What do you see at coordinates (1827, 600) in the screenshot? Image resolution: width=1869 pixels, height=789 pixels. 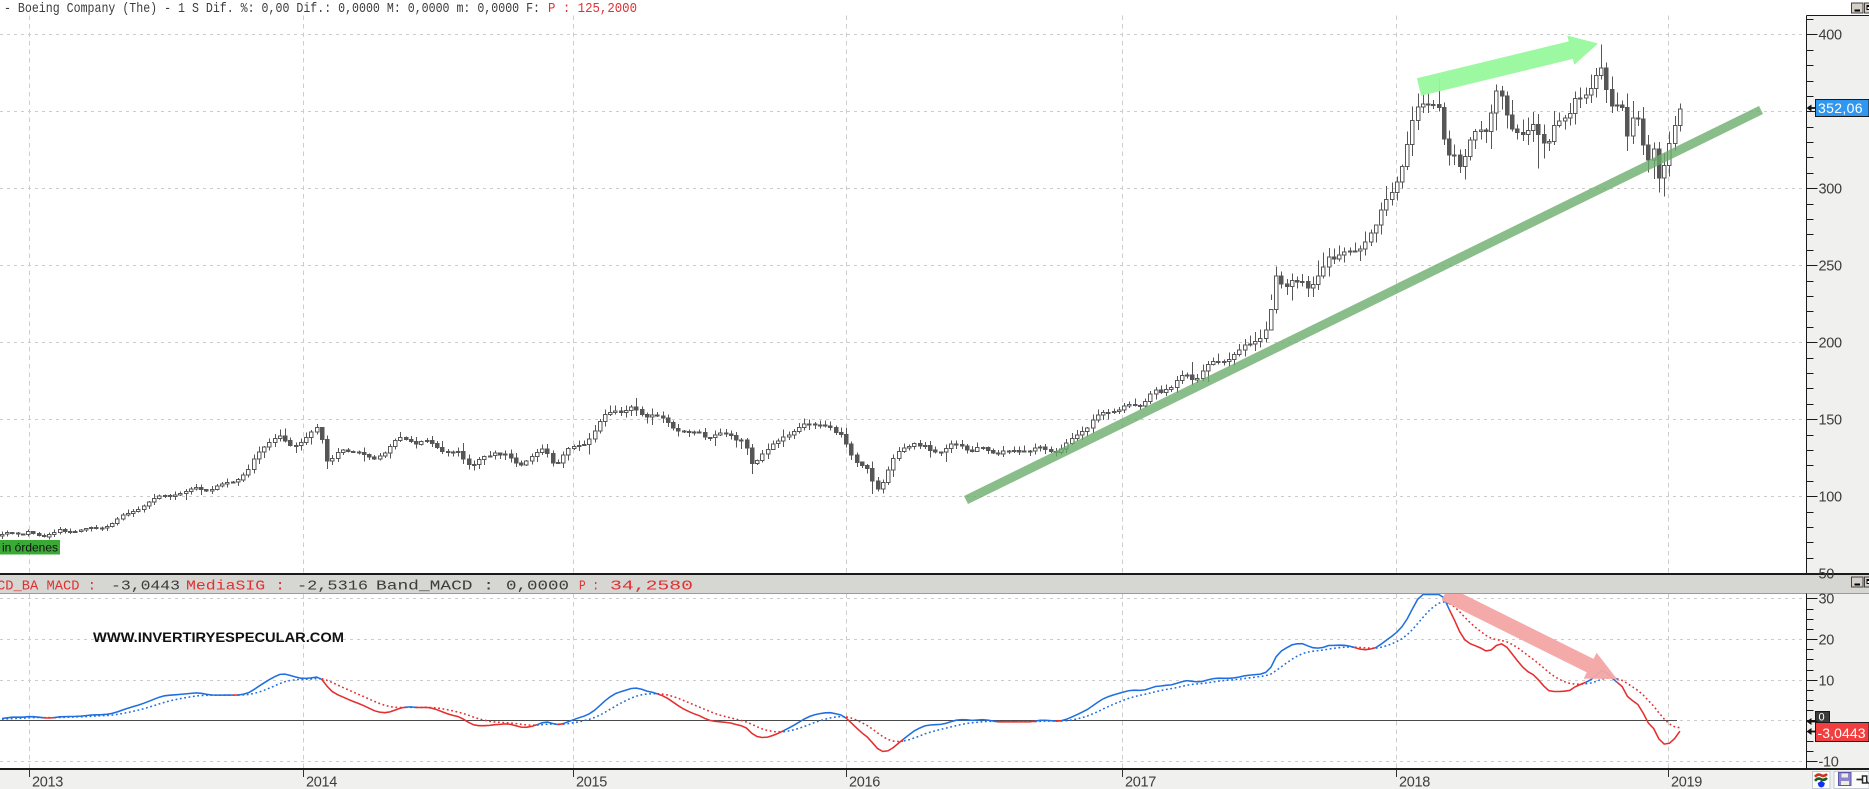 I see `svg-text: 30` at bounding box center [1827, 600].